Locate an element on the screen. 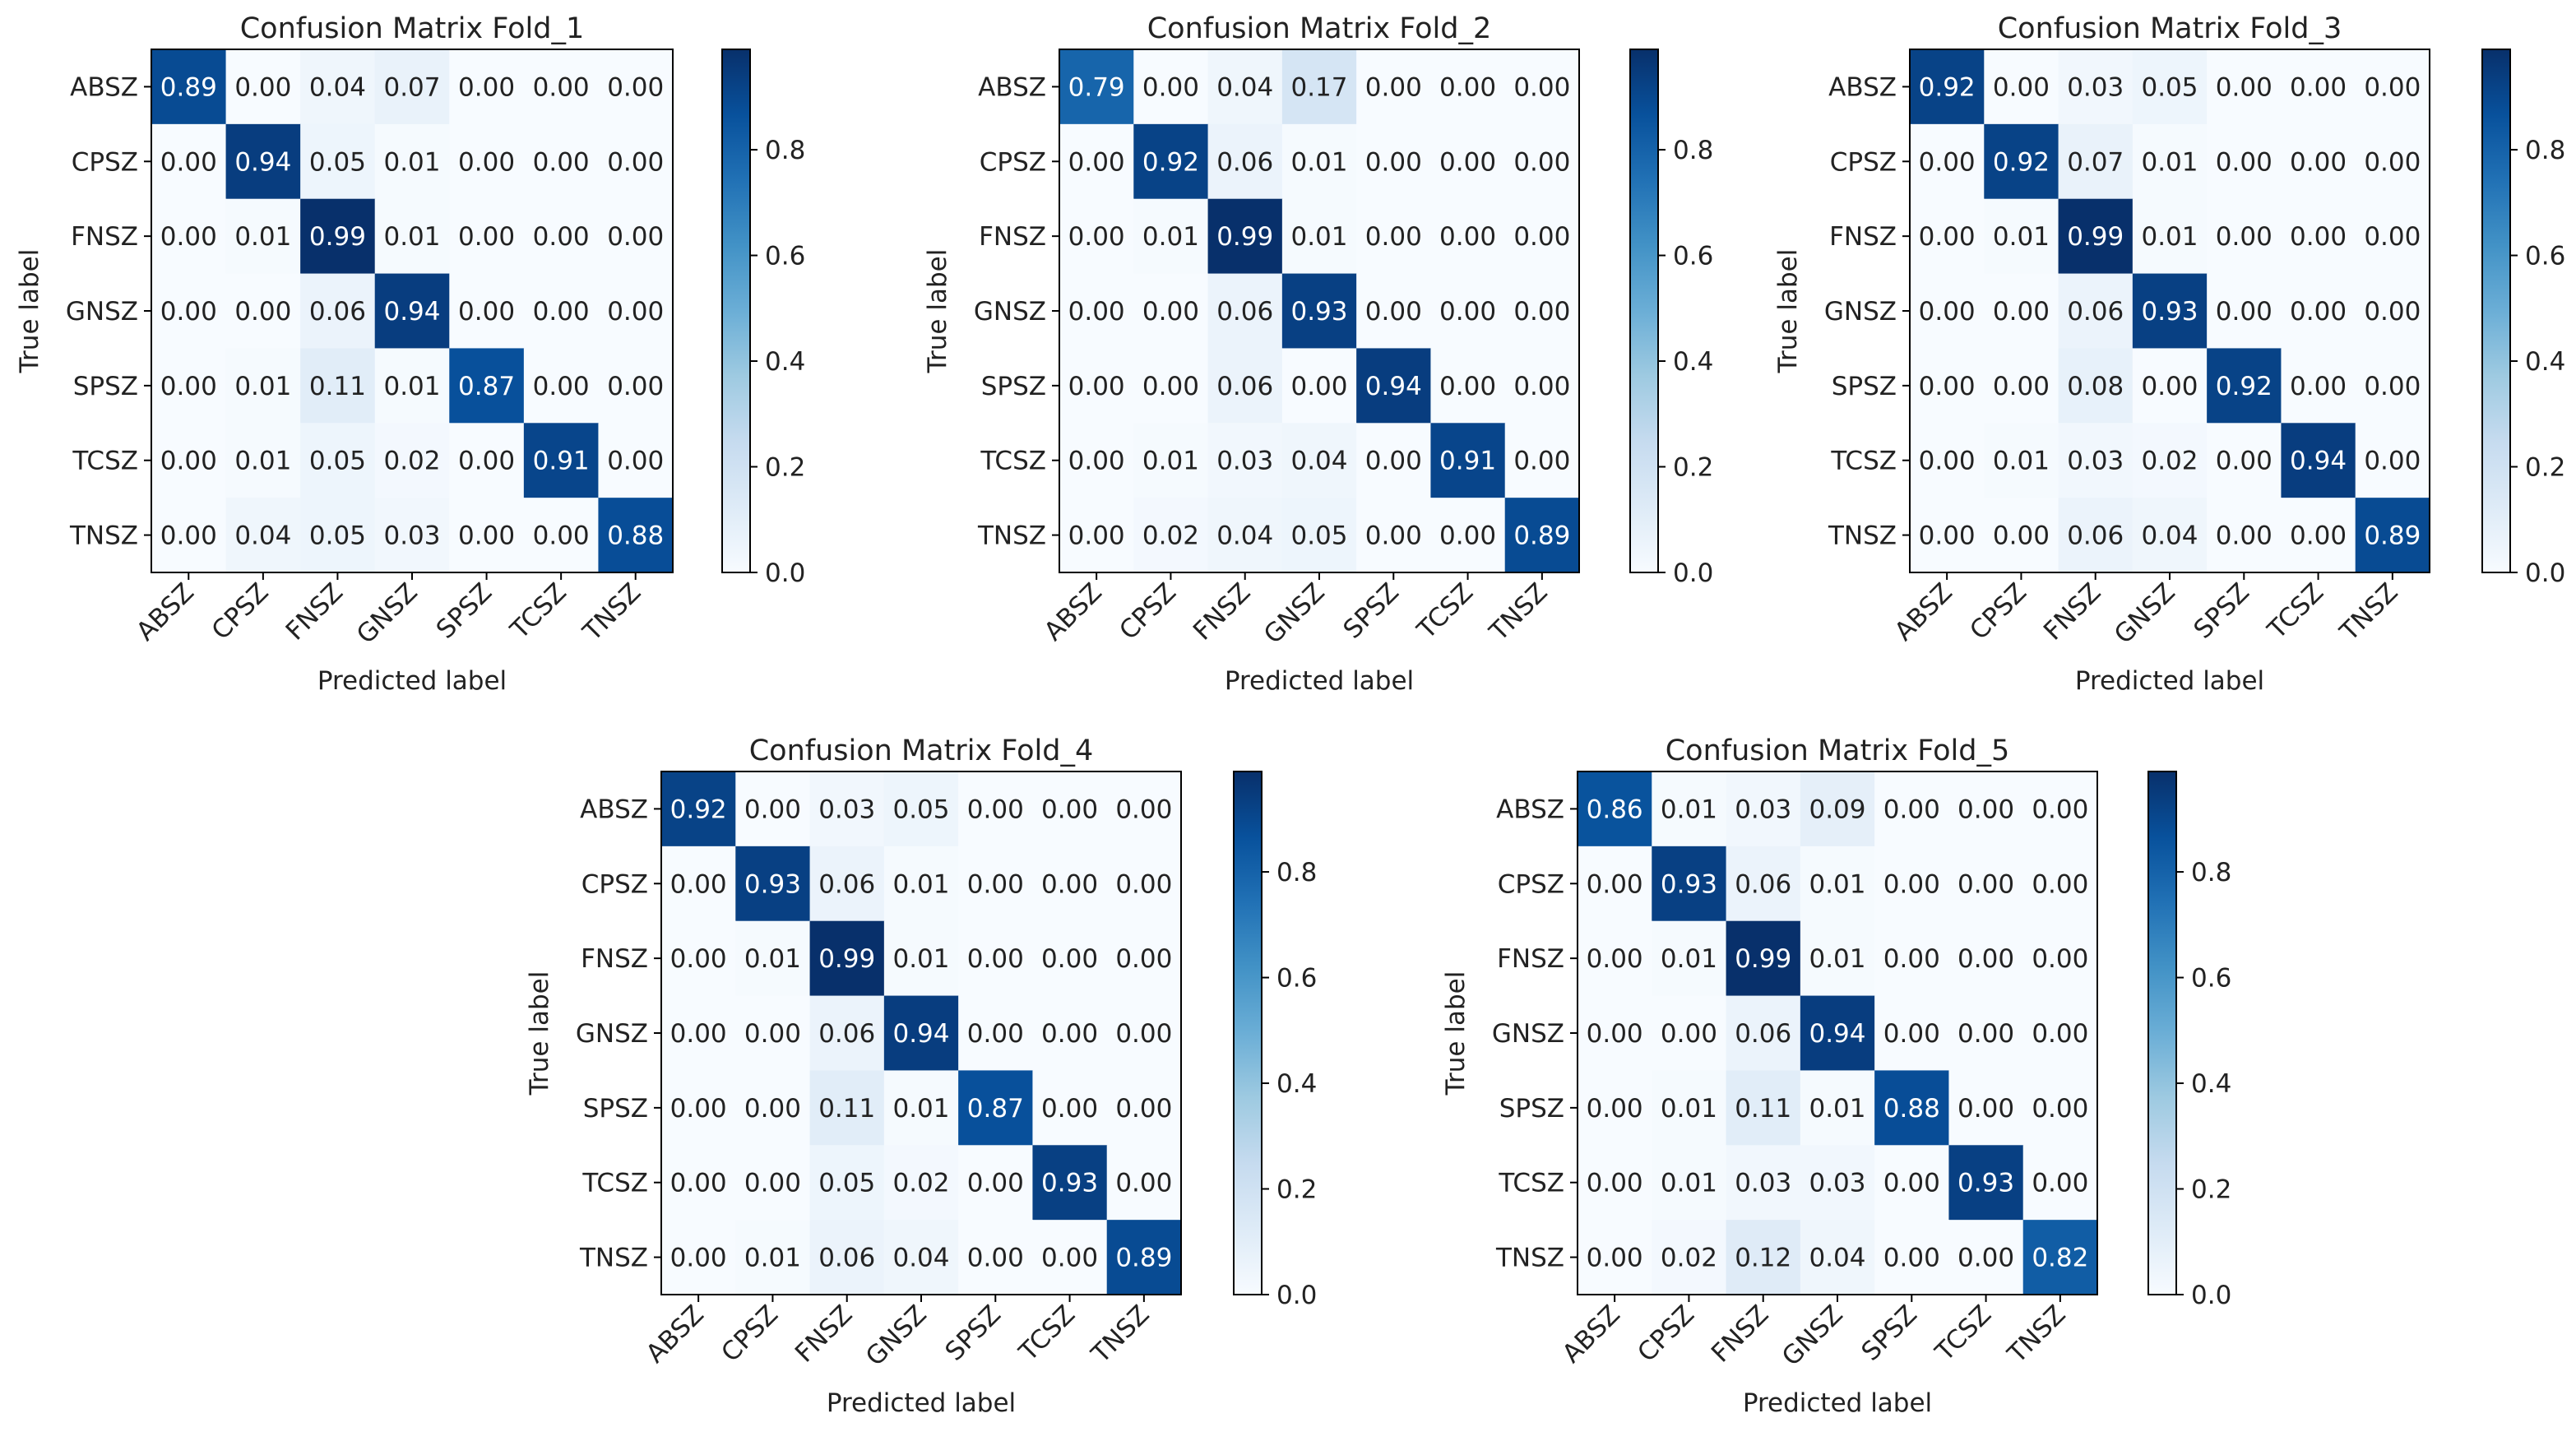  x-tick-label: GNSZ is located at coordinates (2145, 613).